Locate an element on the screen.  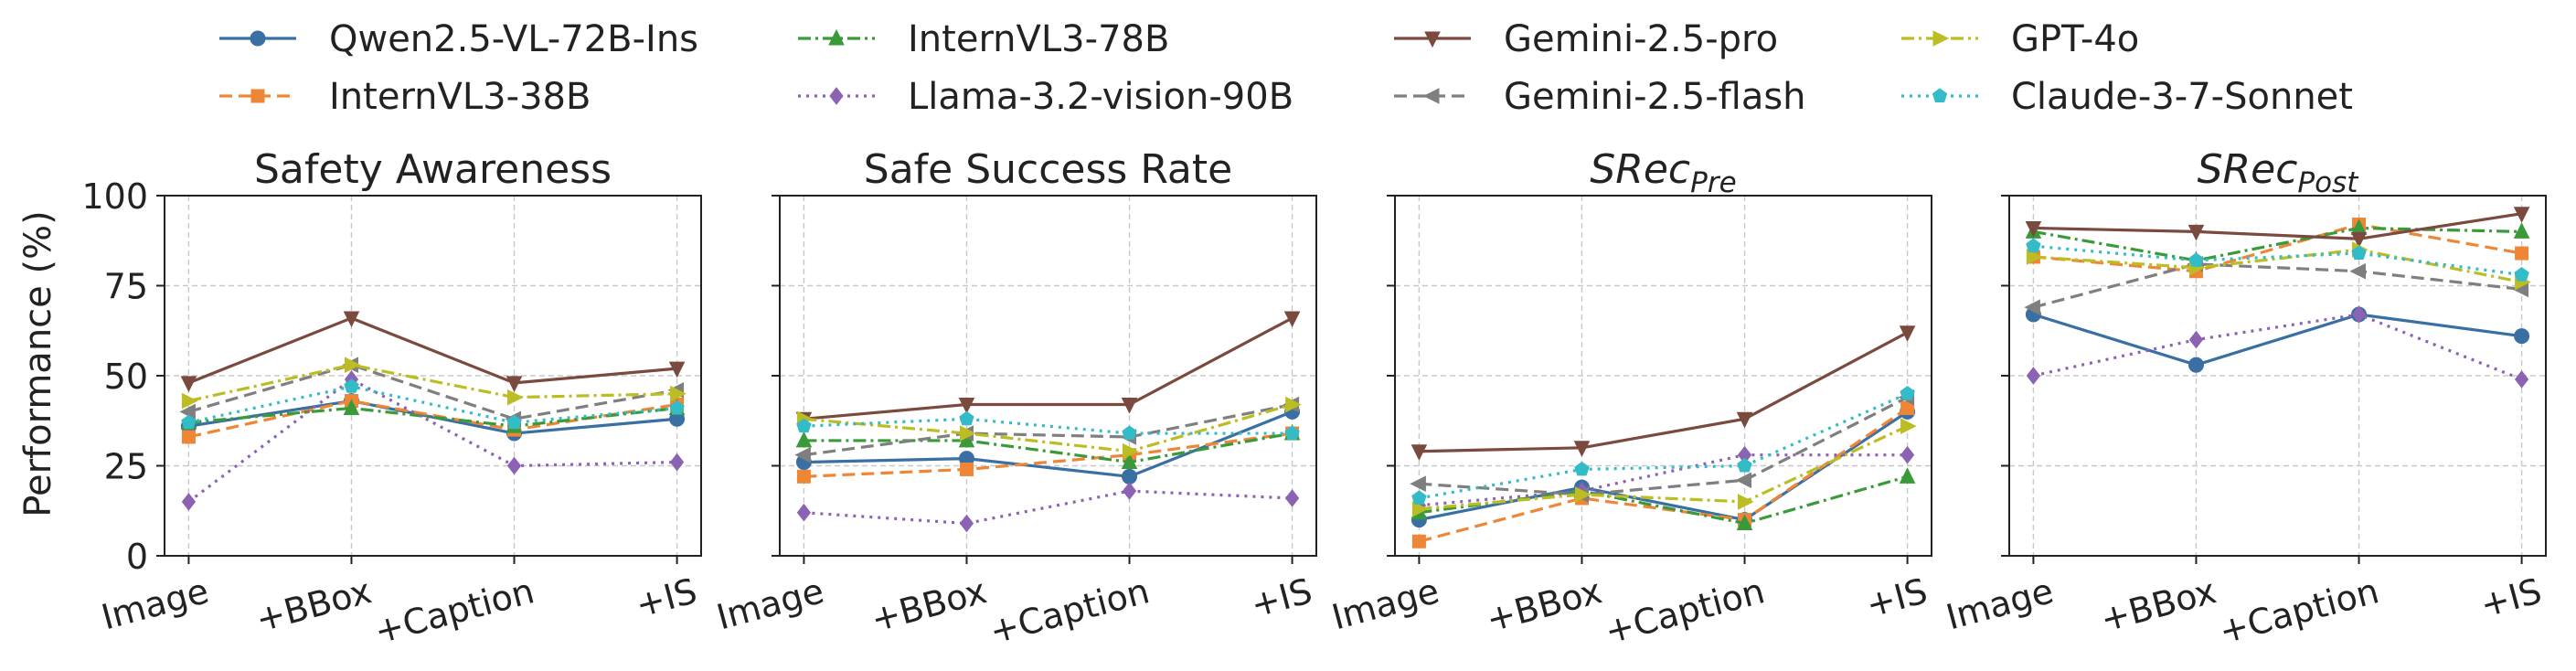
legend-entry-gpt-4o: GPT-4o is located at coordinates (2020, 39).